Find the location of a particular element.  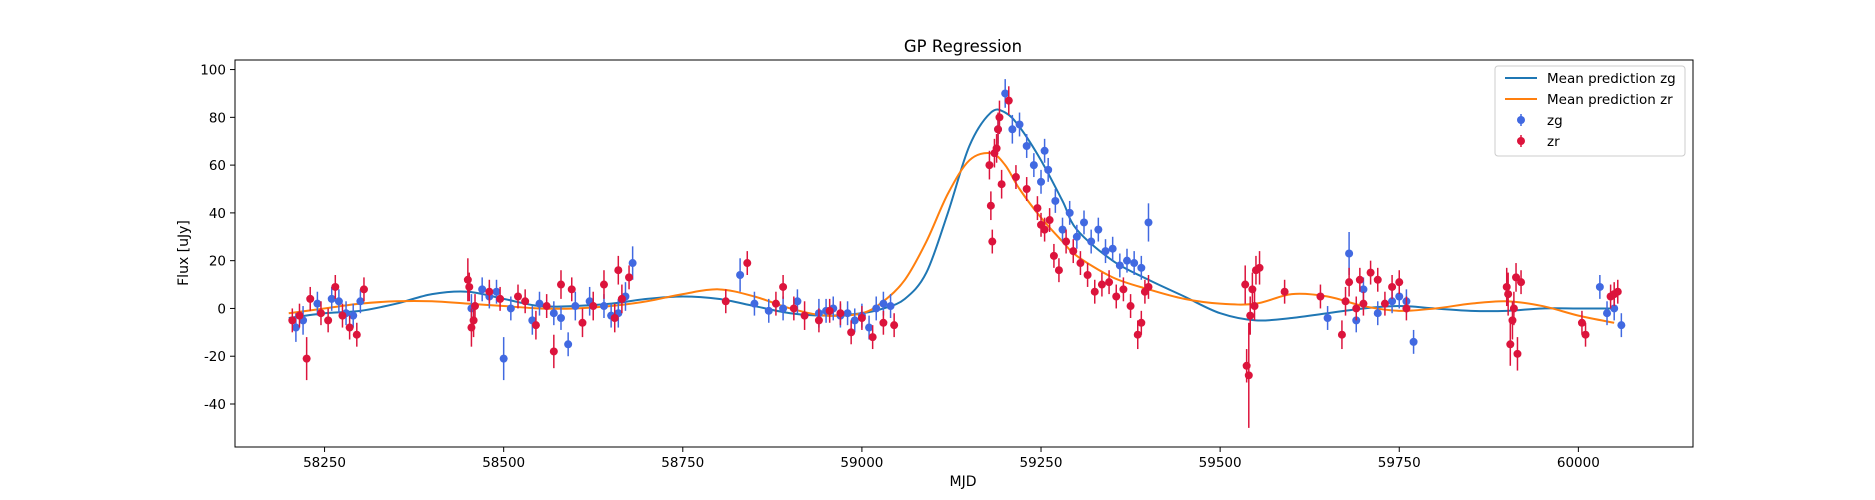

x-tick-label: 59250 is located at coordinates (1041, 463).